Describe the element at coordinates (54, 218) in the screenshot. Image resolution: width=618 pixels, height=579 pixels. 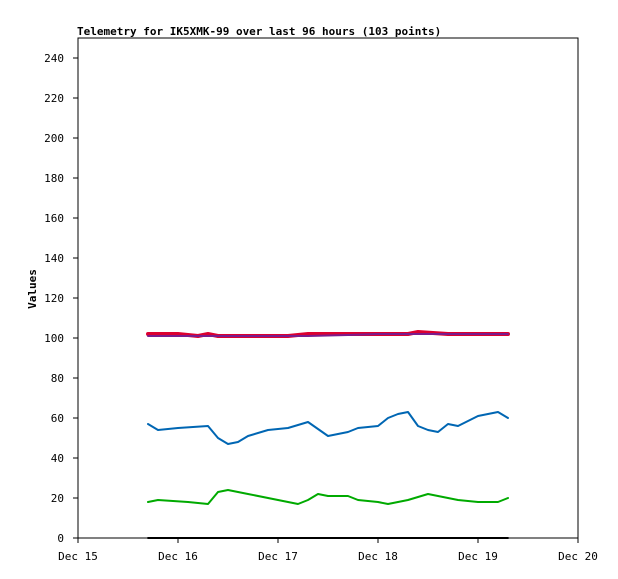
I see `y-tick-label: 160` at that location.